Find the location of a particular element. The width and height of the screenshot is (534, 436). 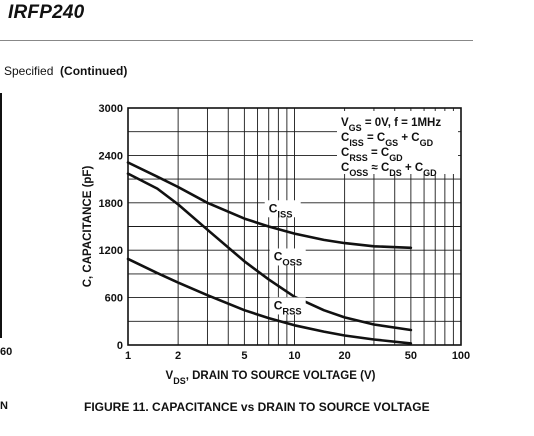

x-tick-label: 1 is located at coordinates (128, 356).